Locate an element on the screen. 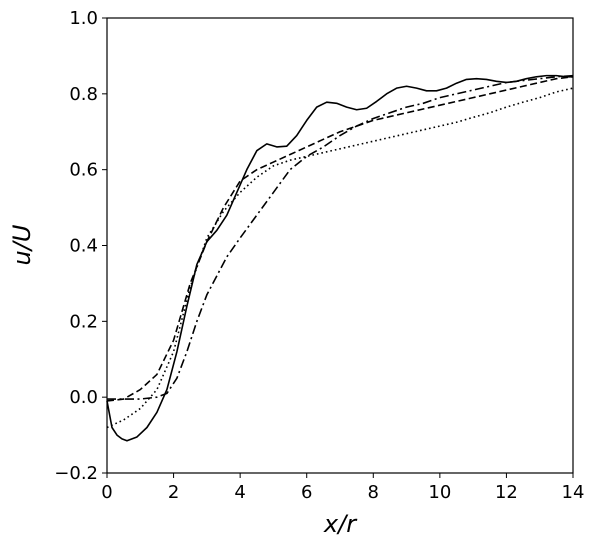 This screenshot has width=592, height=541. x-tick-label: 2 is located at coordinates (173, 492).